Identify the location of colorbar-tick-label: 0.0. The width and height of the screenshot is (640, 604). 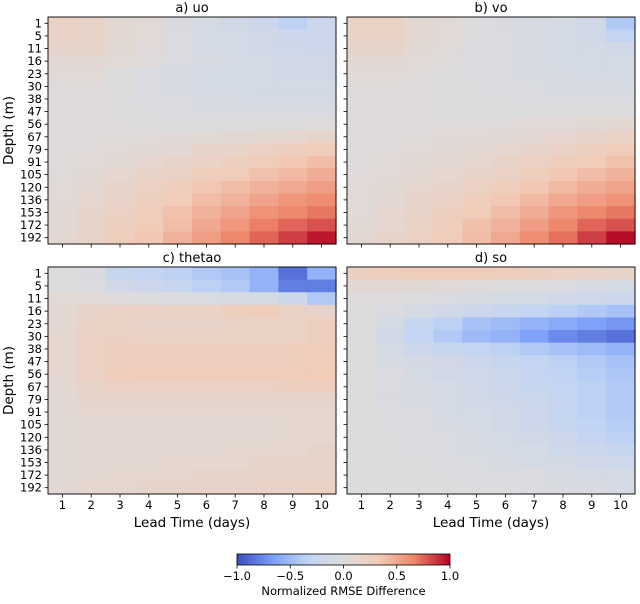
(343, 576).